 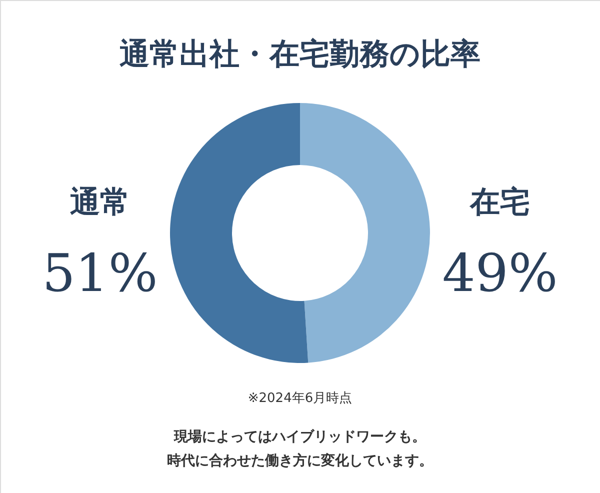 I want to click on text: 時代に合わせた働き方に変化しています。, so click(x=300, y=460).